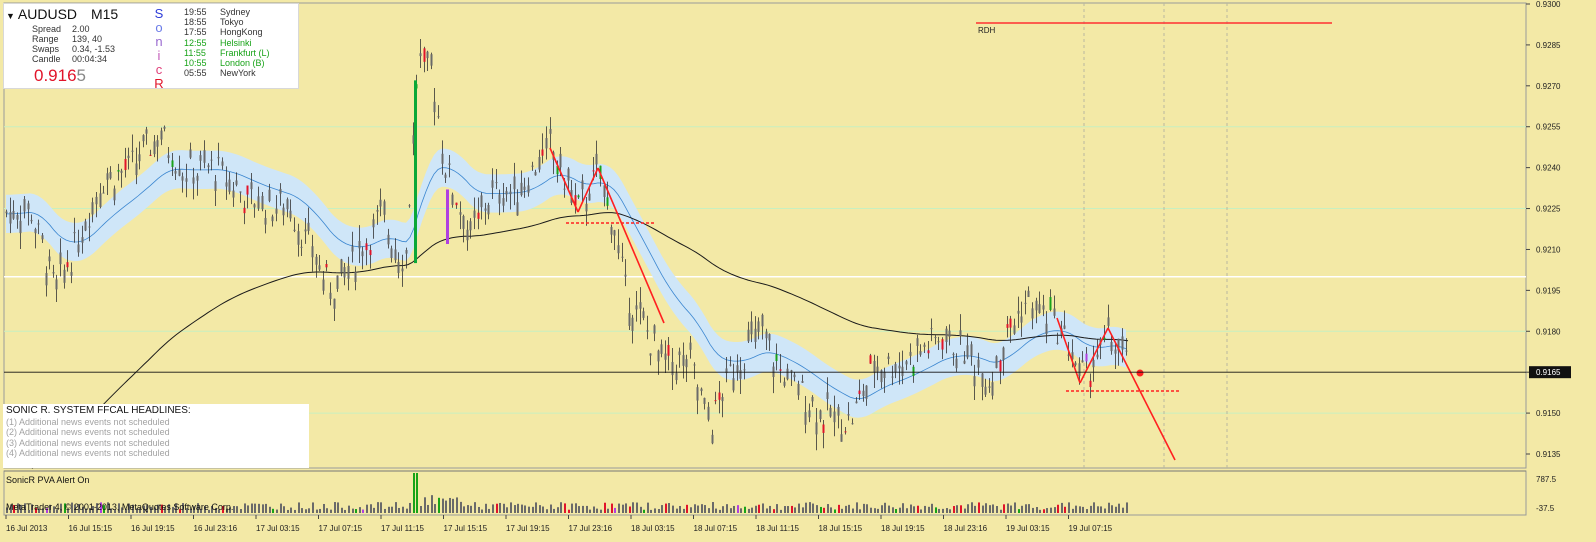 The width and height of the screenshot is (1596, 542). What do you see at coordinates (227, 73) in the screenshot?
I see `session-row: 05:55 NewYork` at bounding box center [227, 73].